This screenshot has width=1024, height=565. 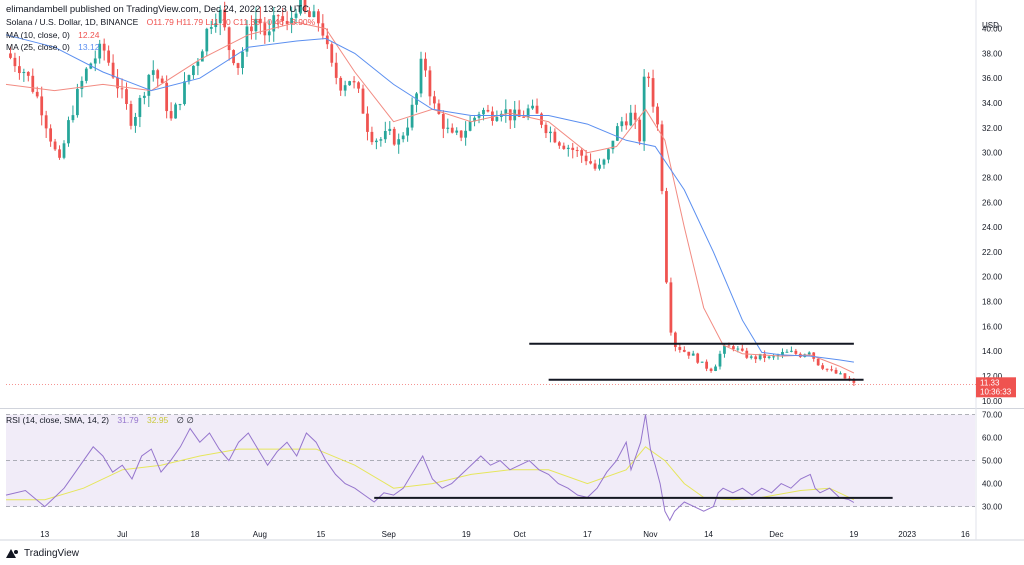 What do you see at coordinates (260, 534) in the screenshot?
I see `time-tick-label: Aug` at bounding box center [260, 534].